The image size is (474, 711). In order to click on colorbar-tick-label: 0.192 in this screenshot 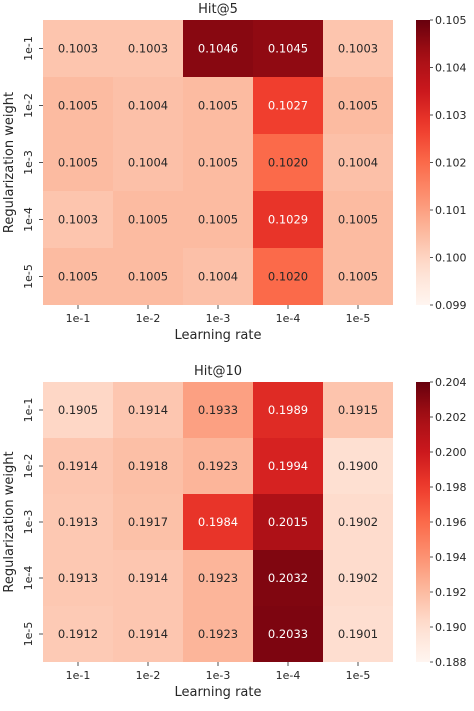, I will do `click(451, 592)`.